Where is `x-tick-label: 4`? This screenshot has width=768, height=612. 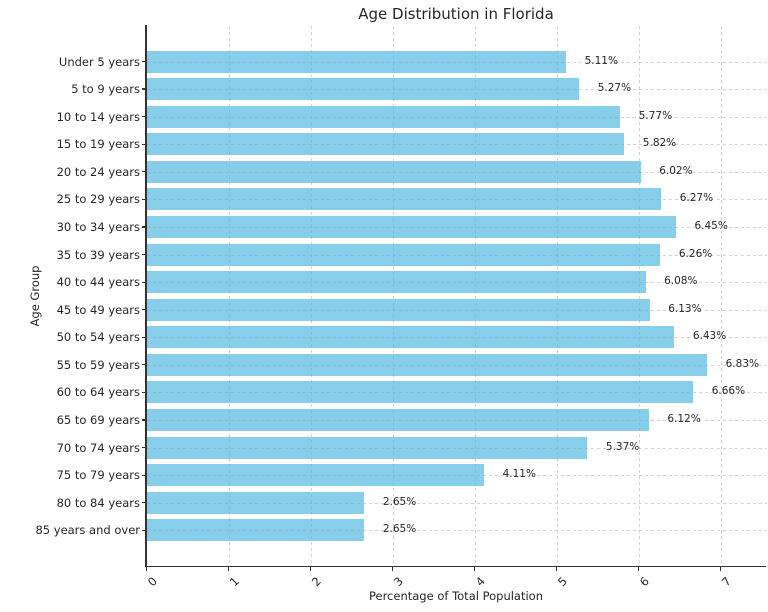 x-tick-label: 4 is located at coordinates (480, 582).